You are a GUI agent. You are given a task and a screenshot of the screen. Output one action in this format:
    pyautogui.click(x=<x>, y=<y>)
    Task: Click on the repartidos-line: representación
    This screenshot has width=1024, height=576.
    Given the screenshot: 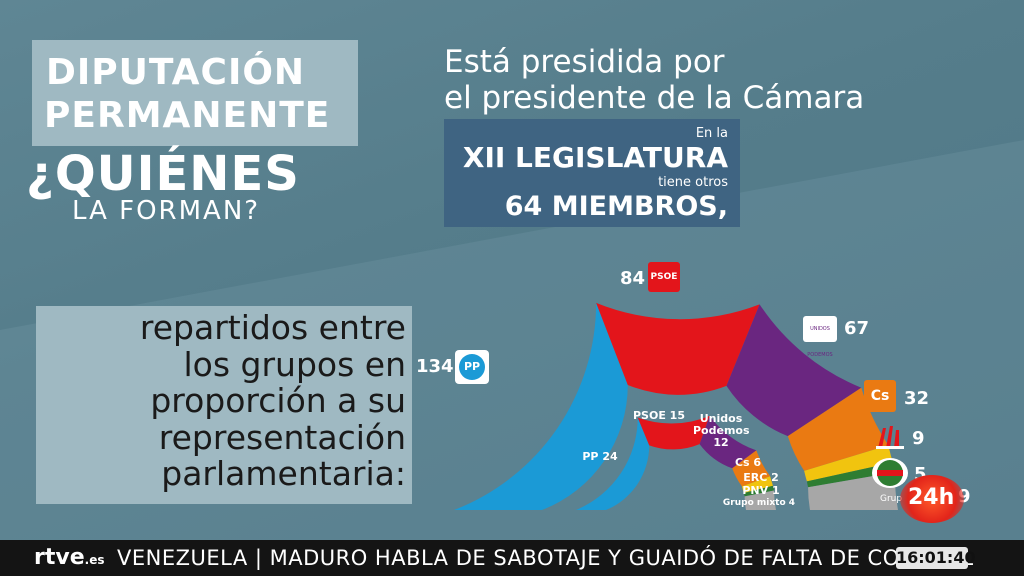 What is the action you would take?
    pyautogui.click(x=282, y=437)
    